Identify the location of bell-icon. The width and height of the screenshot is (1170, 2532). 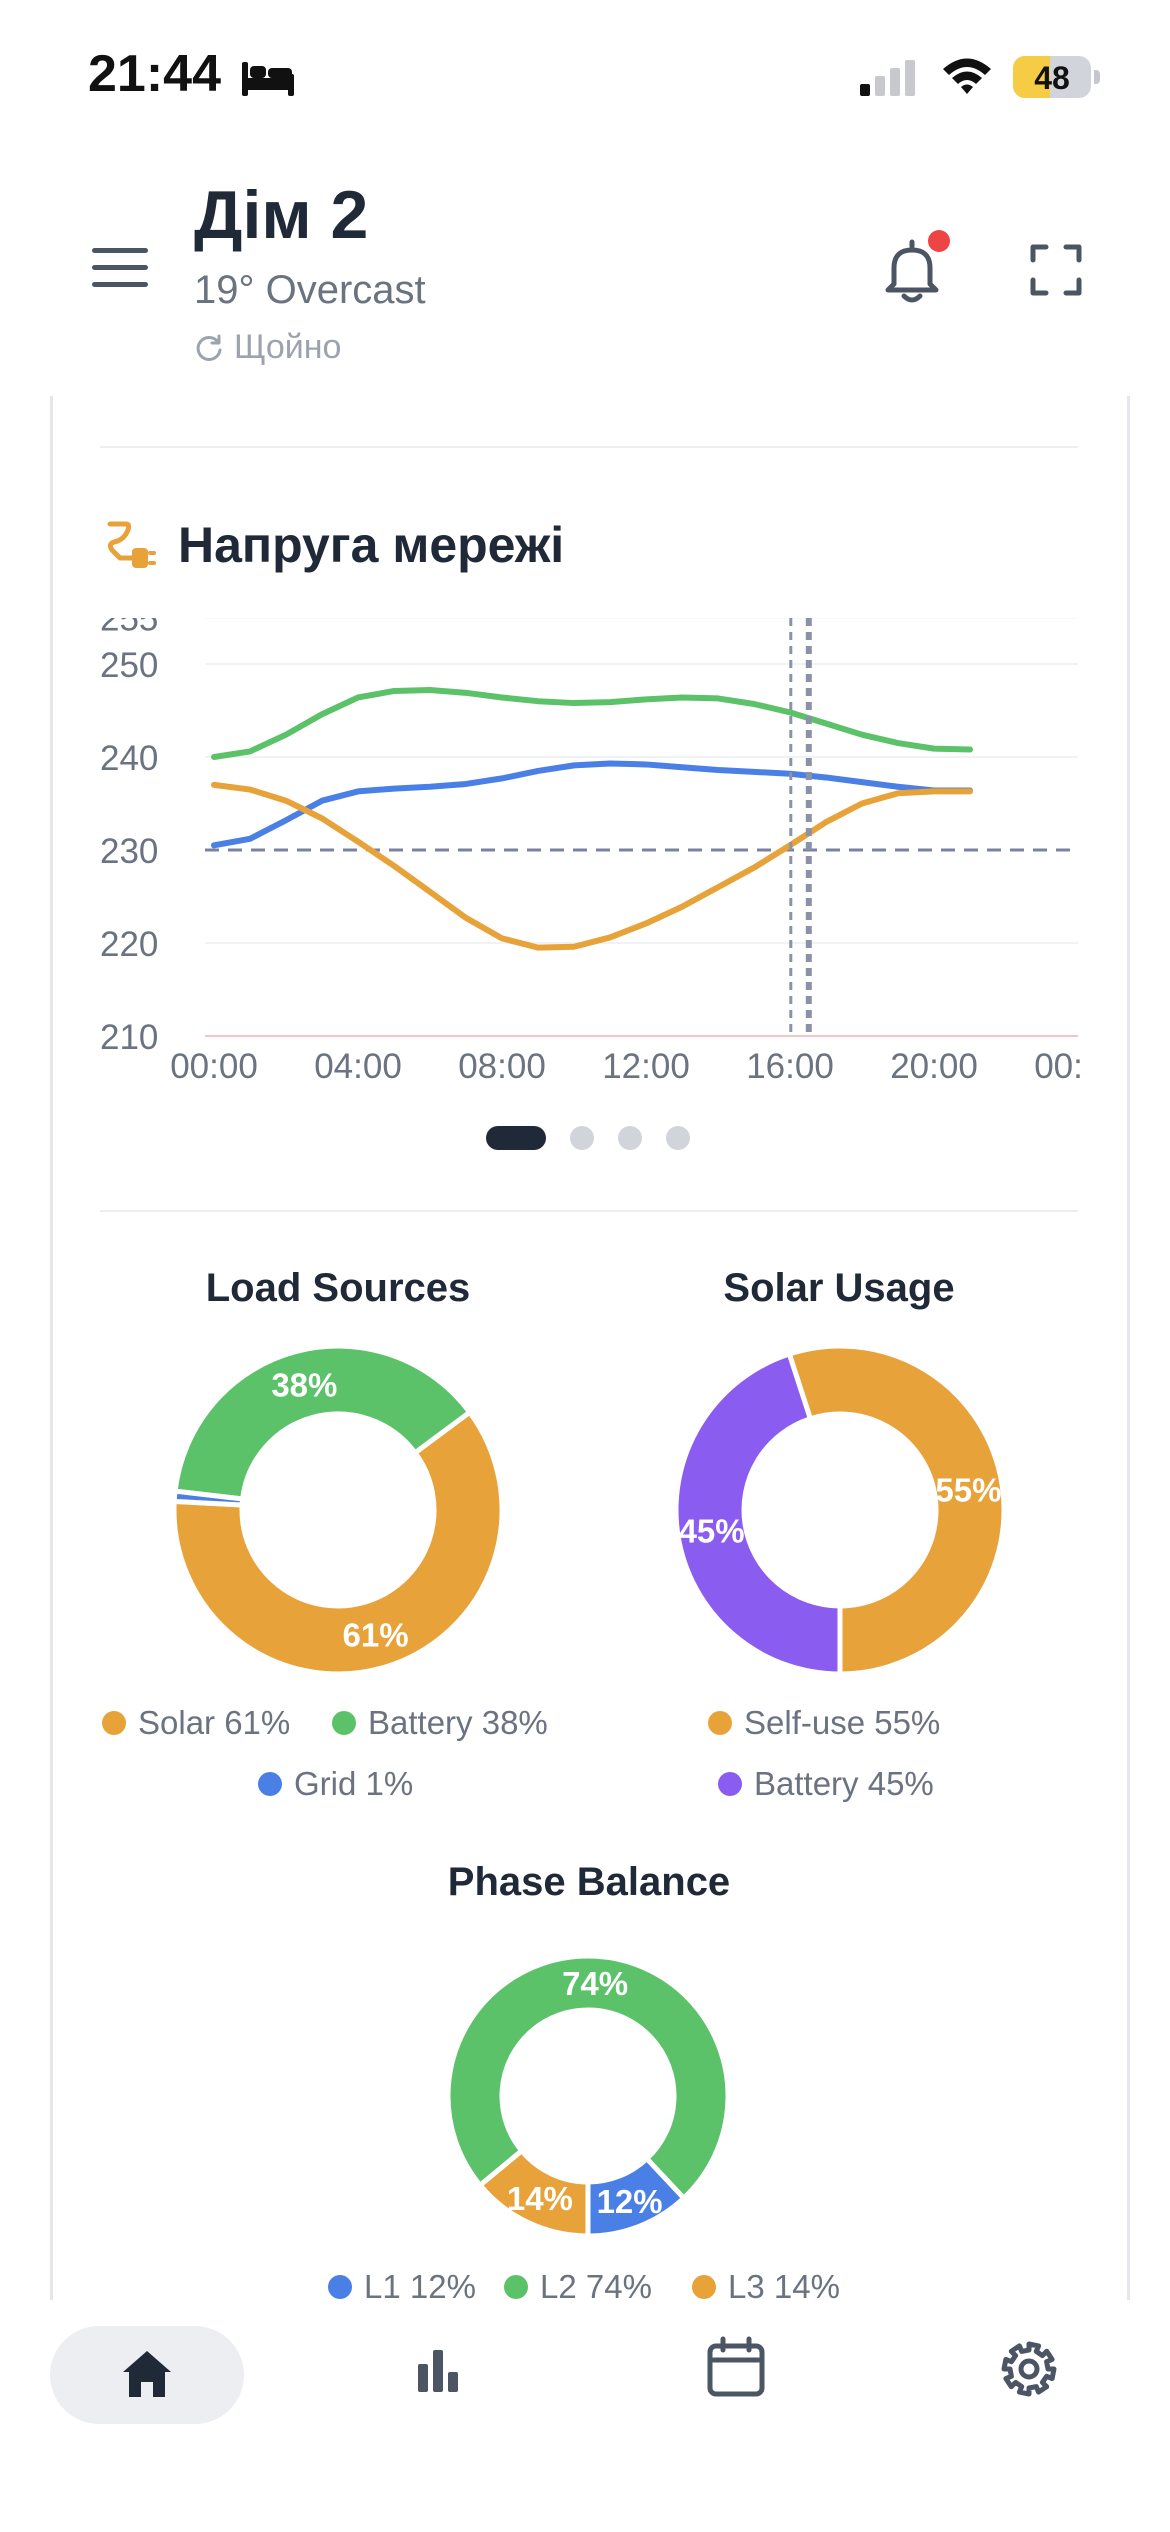
(912, 271).